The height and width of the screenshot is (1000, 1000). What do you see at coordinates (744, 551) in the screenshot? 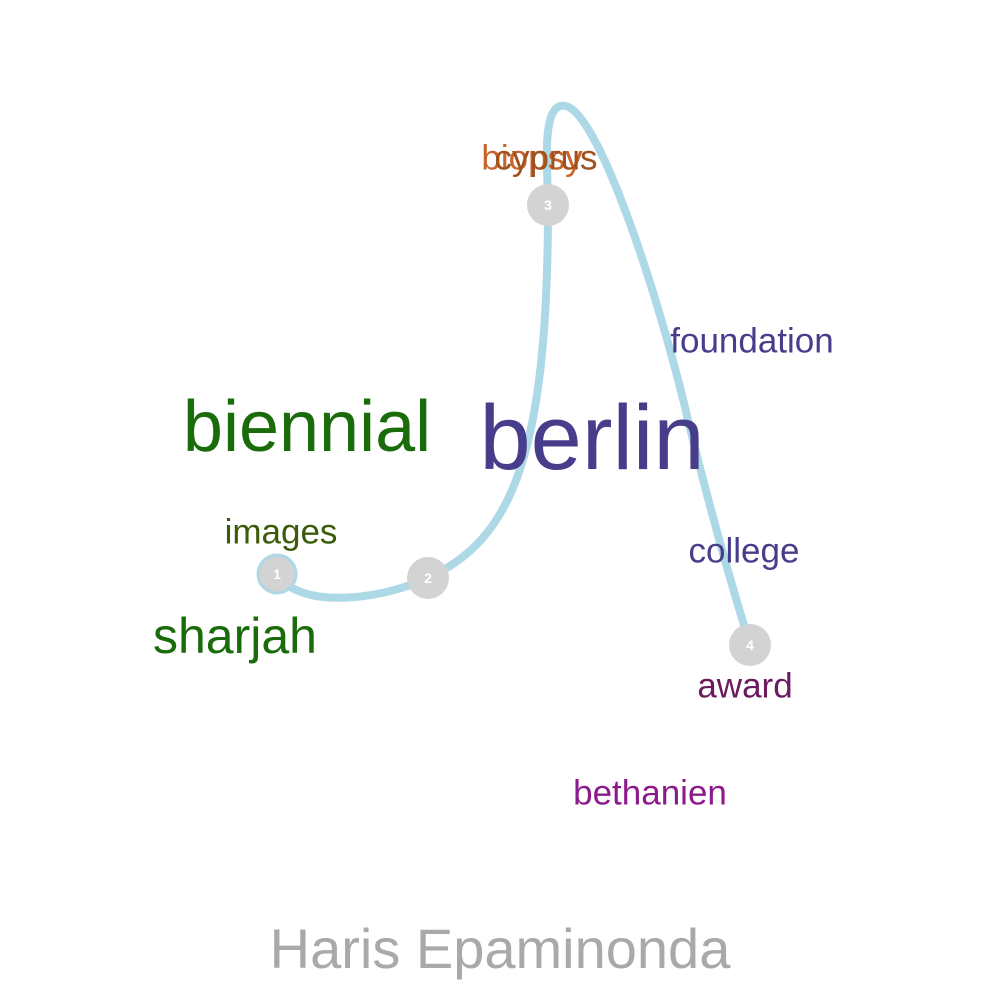
I see `word-college: college` at bounding box center [744, 551].